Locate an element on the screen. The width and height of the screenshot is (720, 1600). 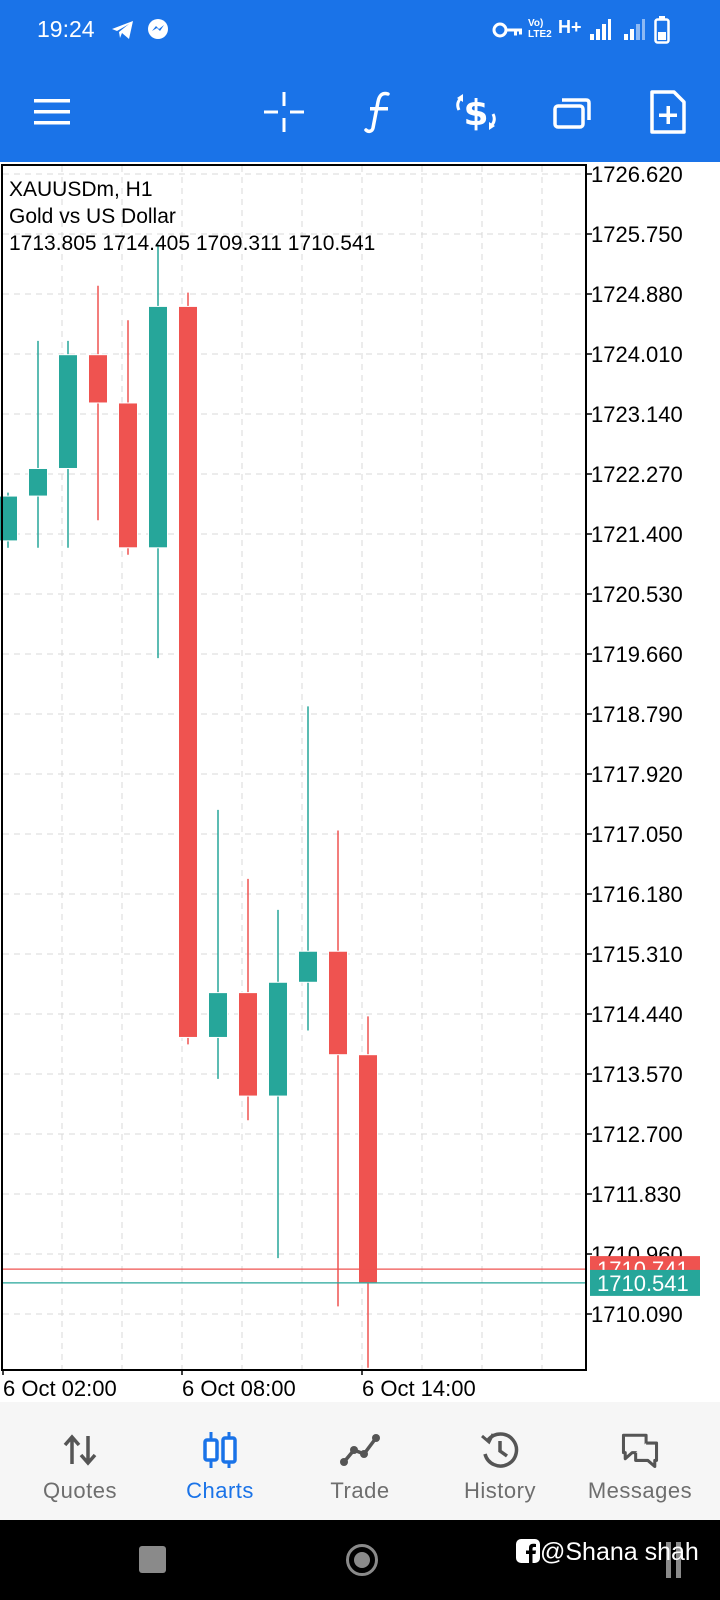
back-icon is located at coordinates (674, 1560).